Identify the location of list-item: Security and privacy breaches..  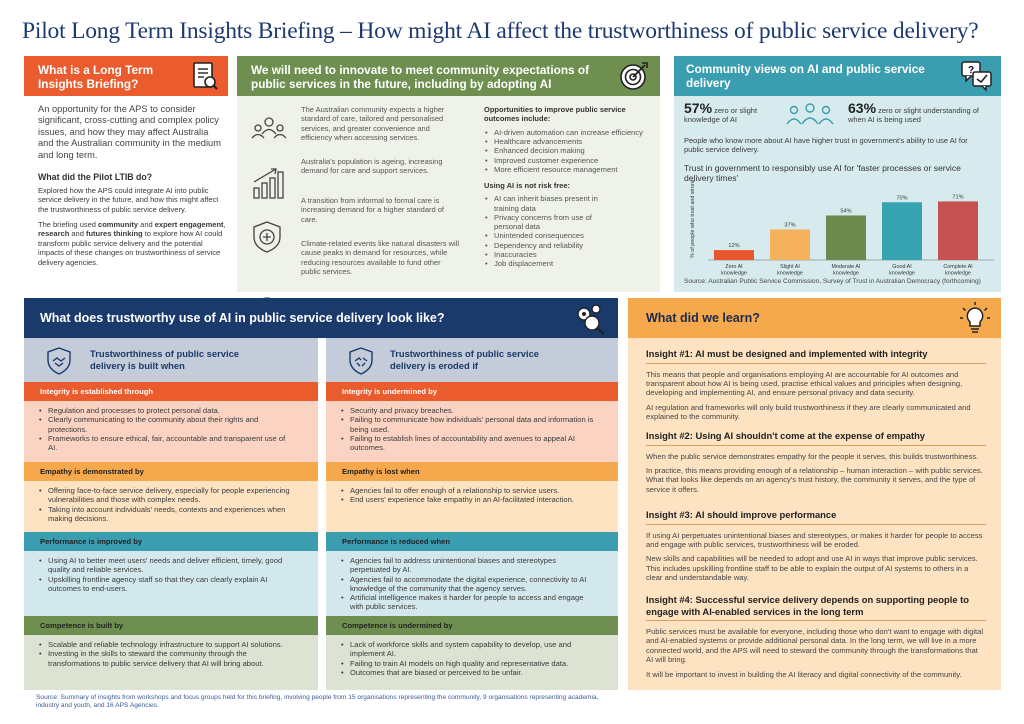
(468, 411).